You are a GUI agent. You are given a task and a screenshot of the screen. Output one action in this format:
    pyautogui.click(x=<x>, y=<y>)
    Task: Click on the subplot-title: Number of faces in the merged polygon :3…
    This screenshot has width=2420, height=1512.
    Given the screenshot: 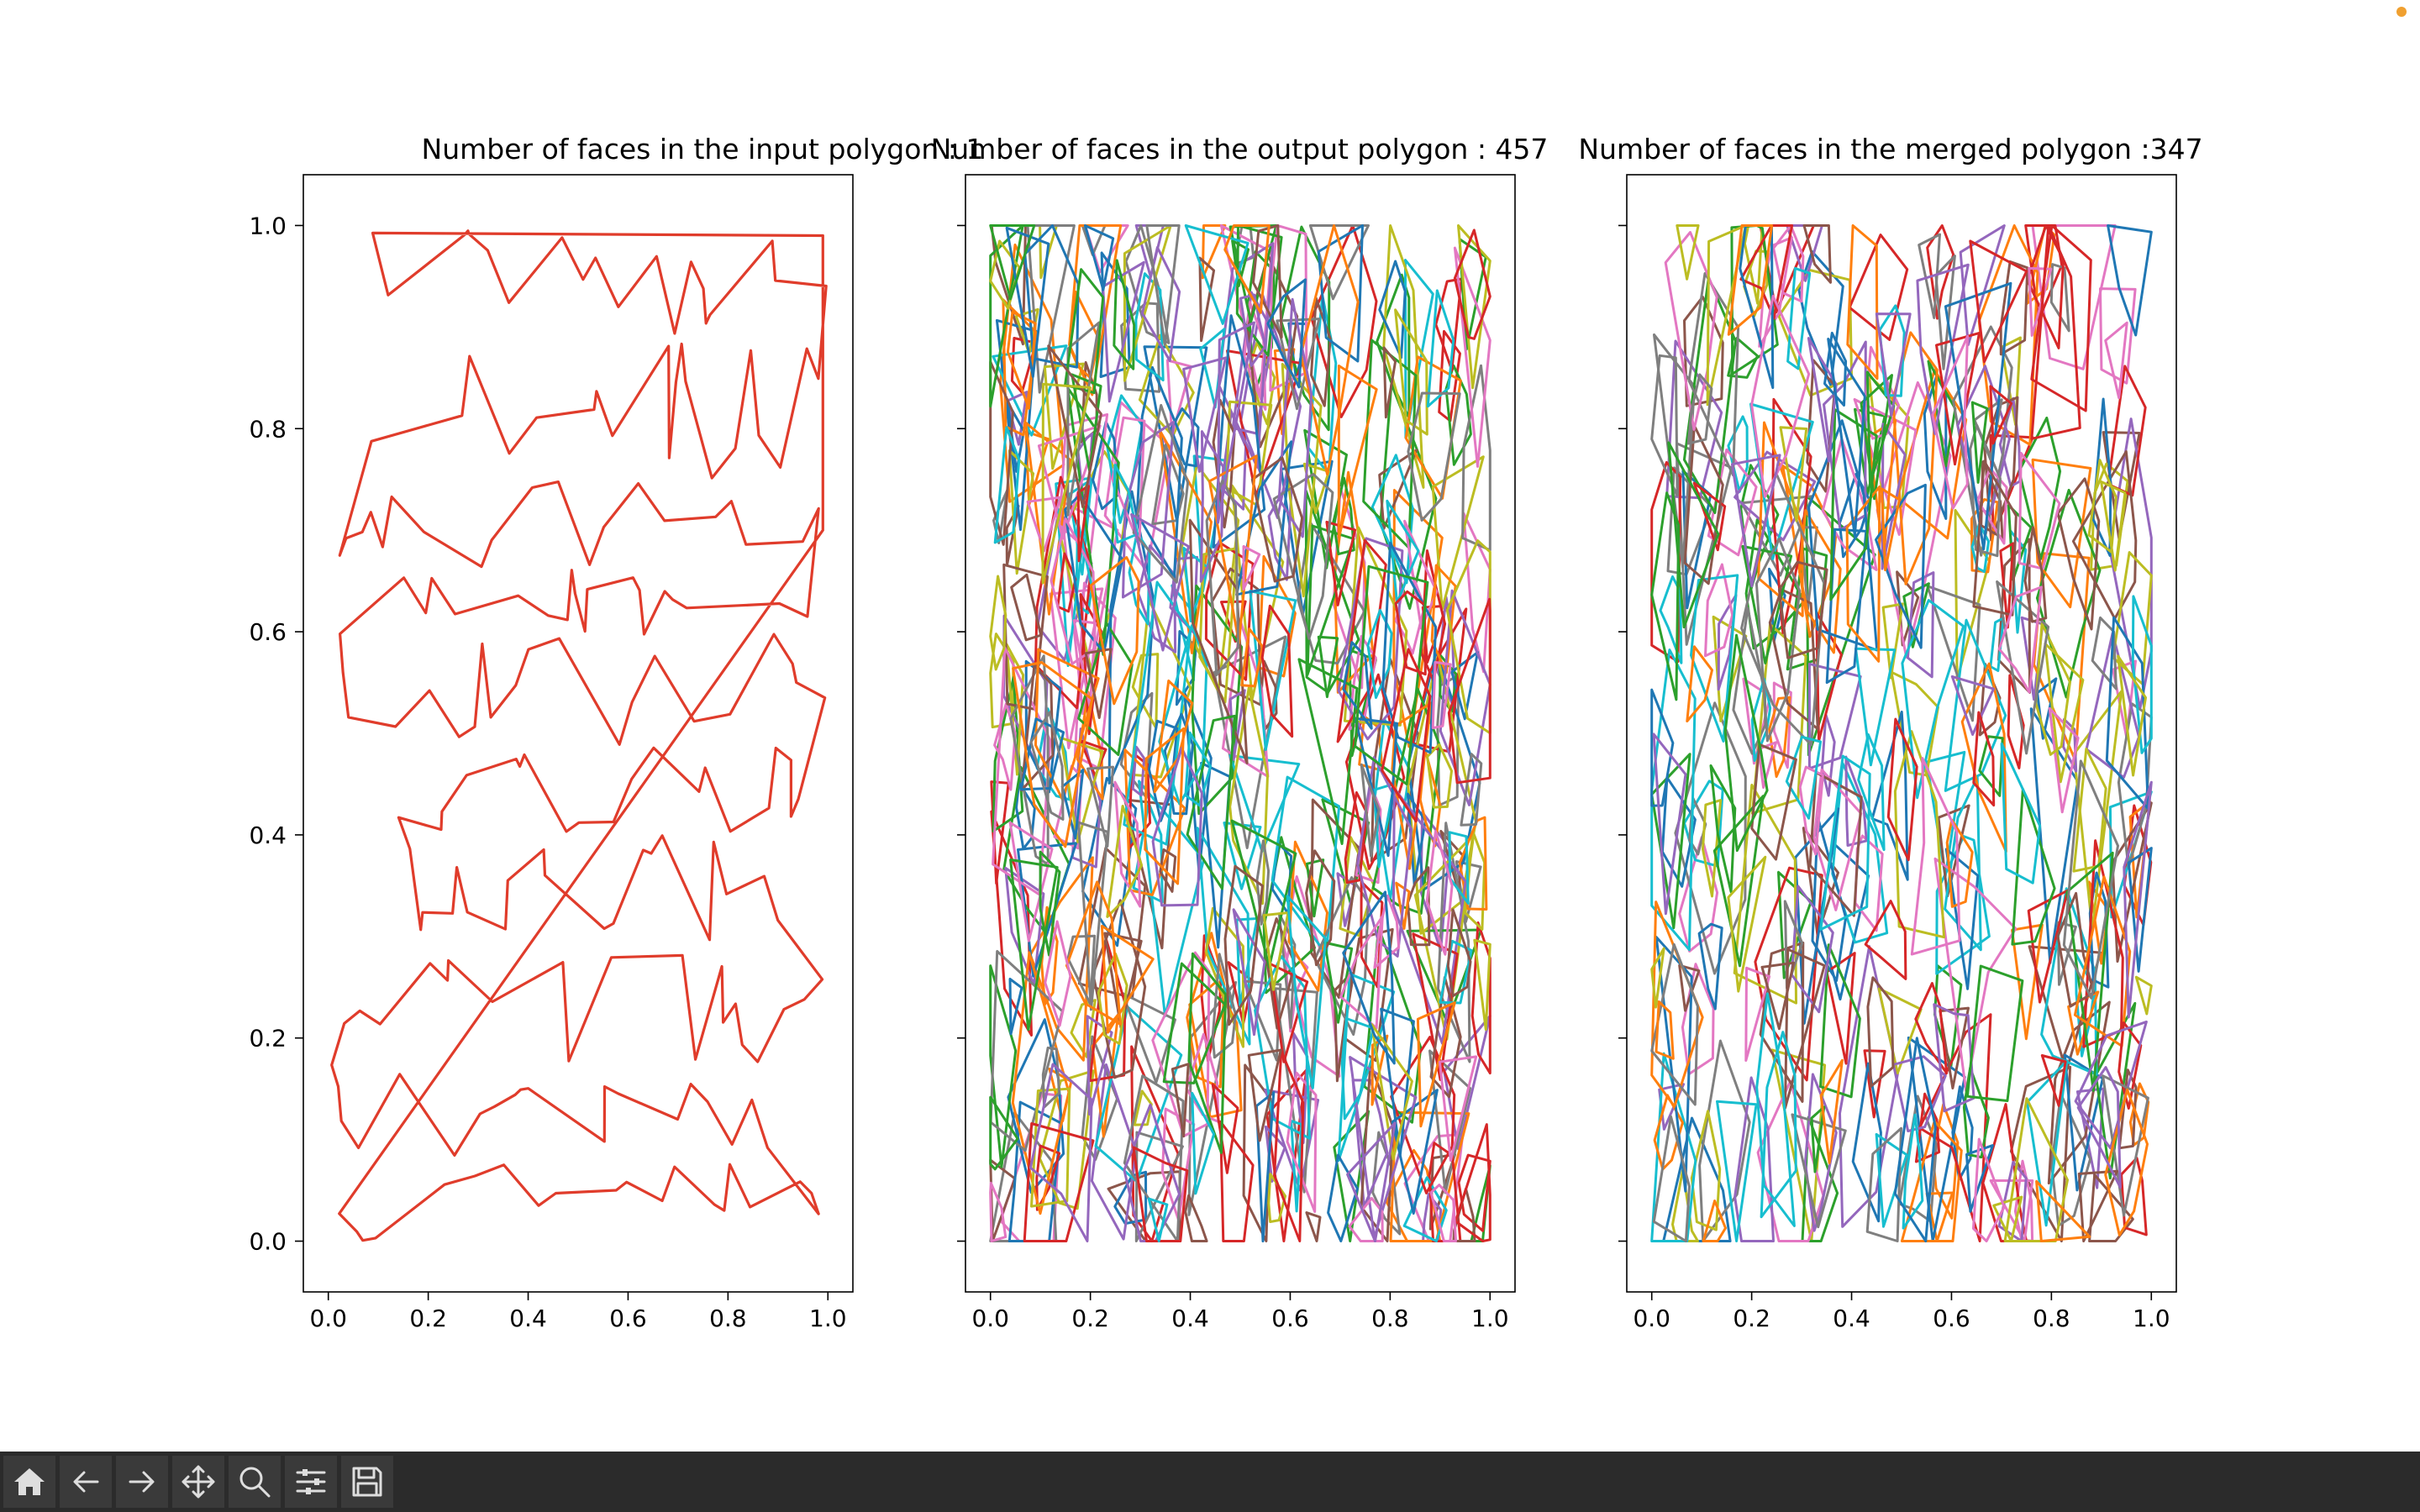 What is the action you would take?
    pyautogui.click(x=1890, y=149)
    